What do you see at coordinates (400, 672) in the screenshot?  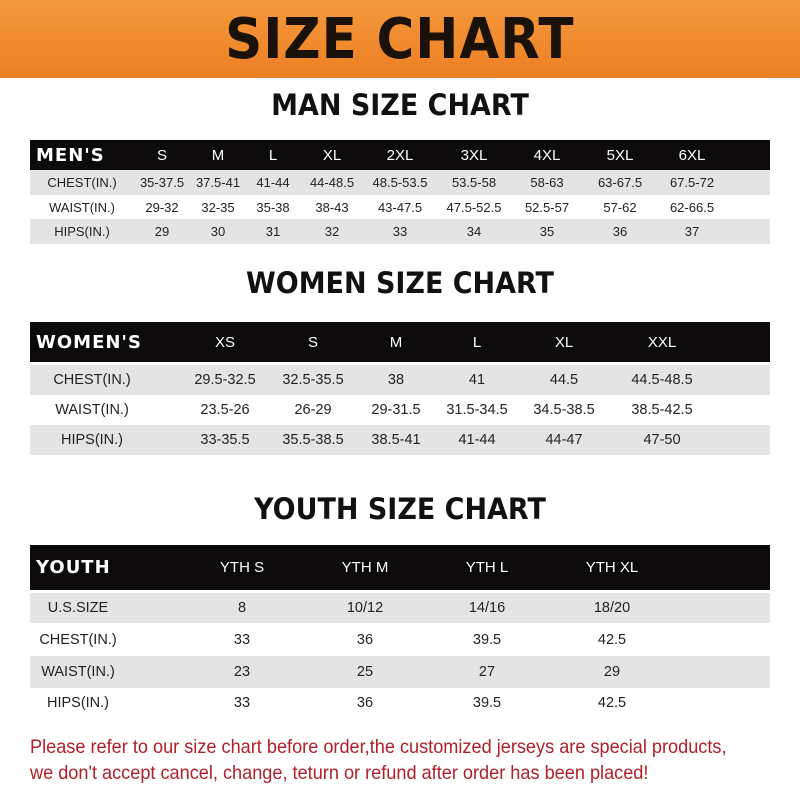 I see `table-row: WAIST(IN.) 23 25 27 29` at bounding box center [400, 672].